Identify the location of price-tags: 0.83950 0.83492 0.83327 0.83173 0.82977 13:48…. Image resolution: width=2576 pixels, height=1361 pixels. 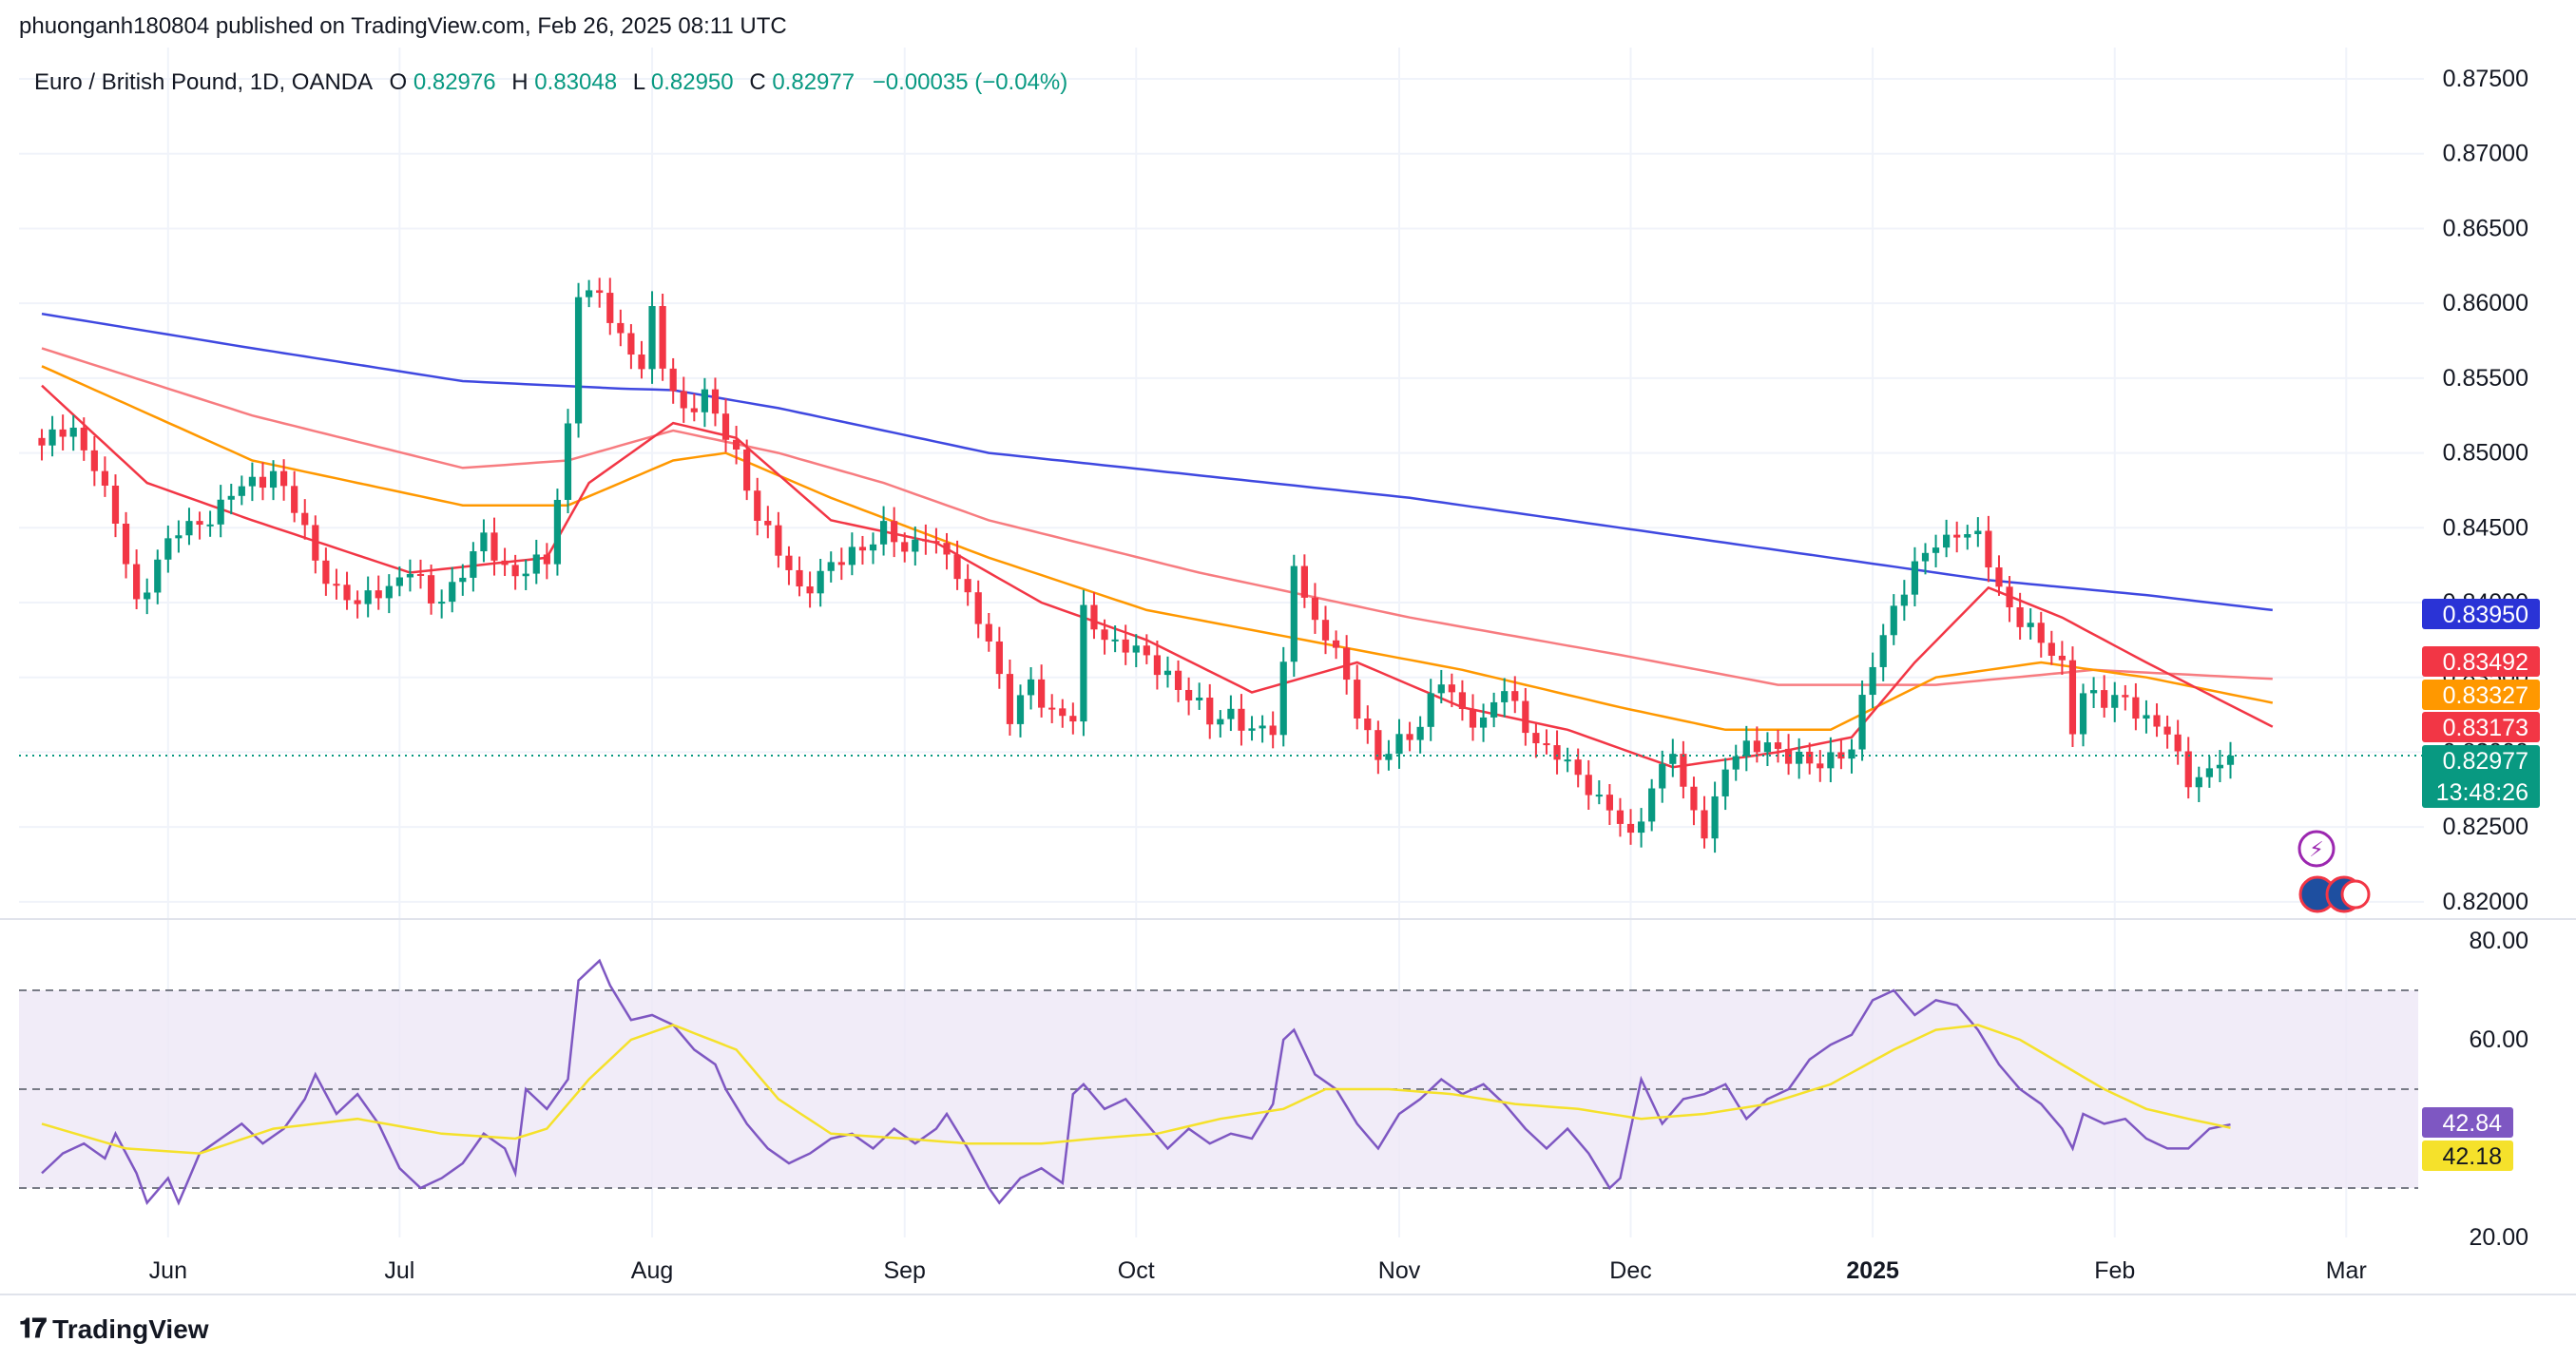
(2481, 885).